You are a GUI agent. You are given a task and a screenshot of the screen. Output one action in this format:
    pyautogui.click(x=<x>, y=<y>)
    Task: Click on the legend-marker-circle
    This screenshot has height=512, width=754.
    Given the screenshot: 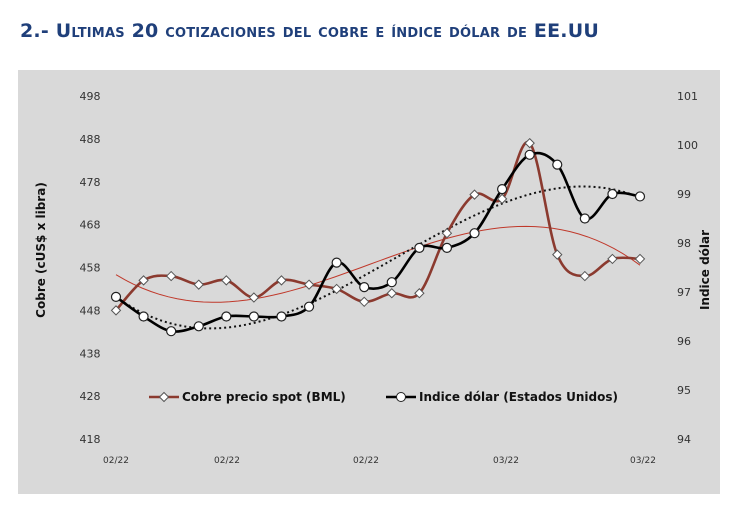 What is the action you would take?
    pyautogui.click(x=401, y=397)
    